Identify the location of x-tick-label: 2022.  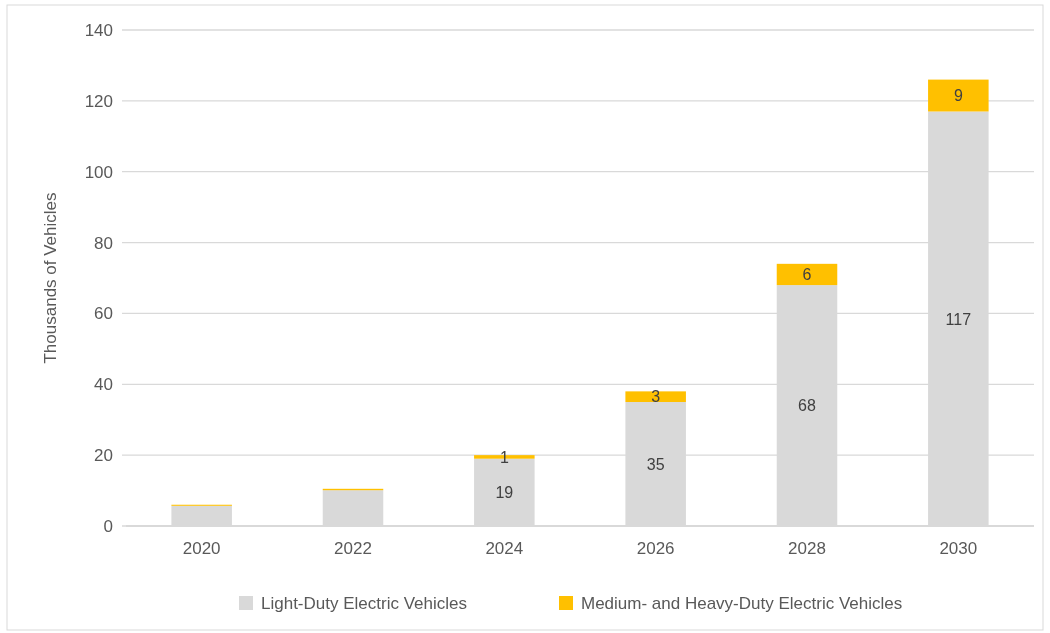
(353, 548).